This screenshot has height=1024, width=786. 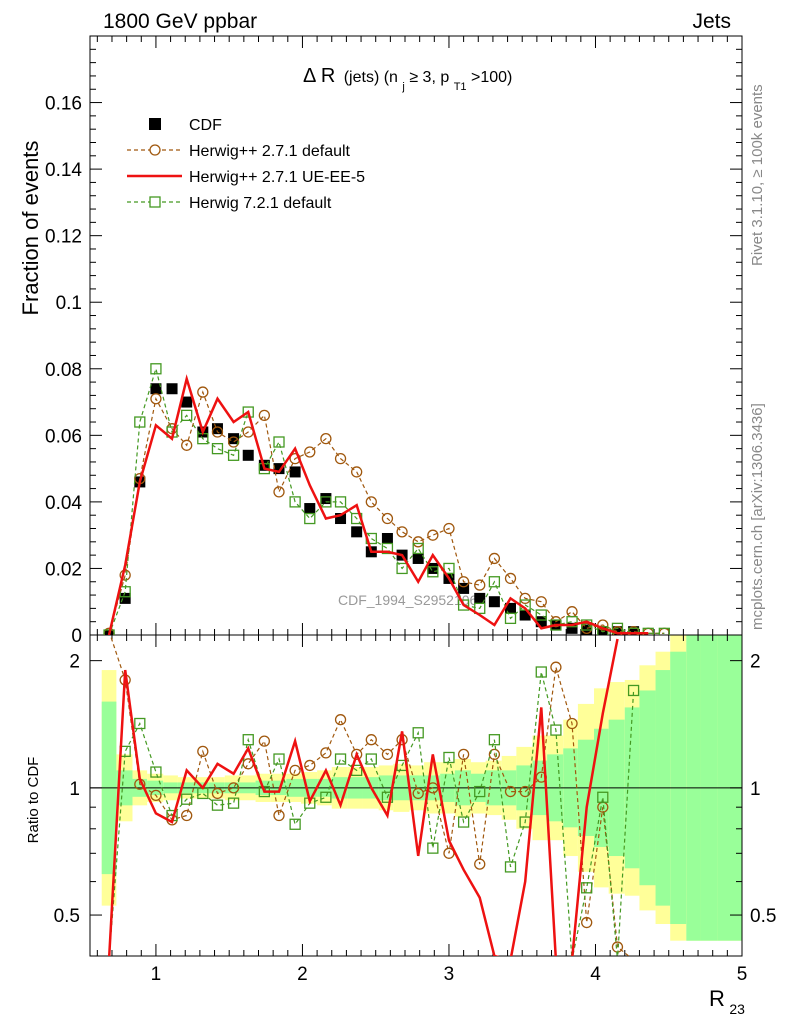 I want to click on x-tick-label: 3, so click(x=449, y=974).